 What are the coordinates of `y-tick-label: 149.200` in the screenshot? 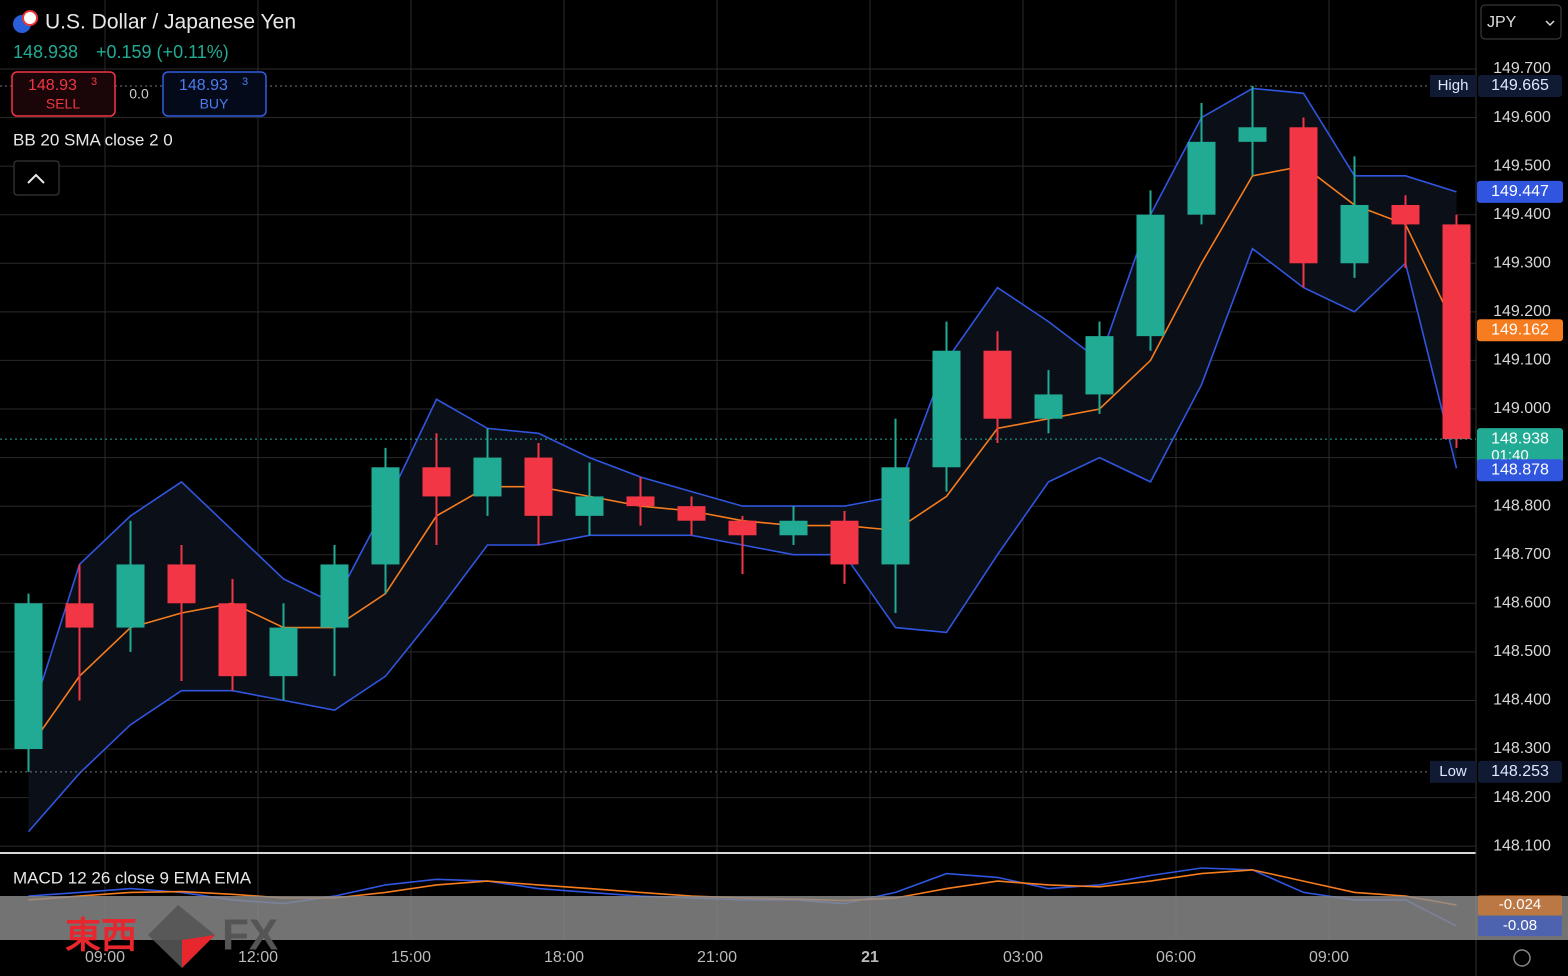 It's located at (1522, 311).